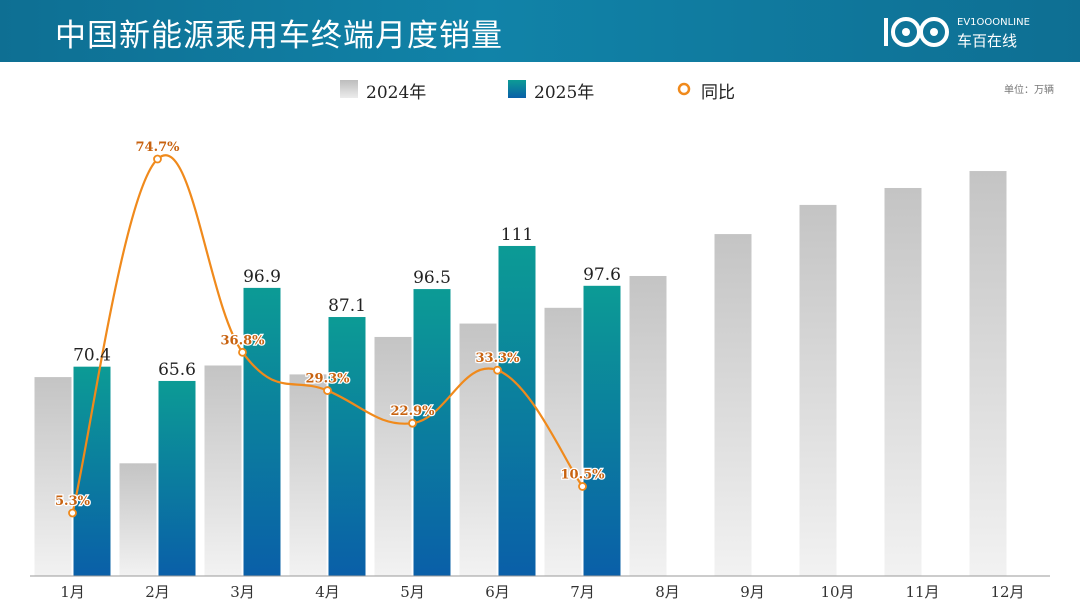  Describe the element at coordinates (396, 93) in the screenshot. I see `legend-label-2024: 2024年` at that location.